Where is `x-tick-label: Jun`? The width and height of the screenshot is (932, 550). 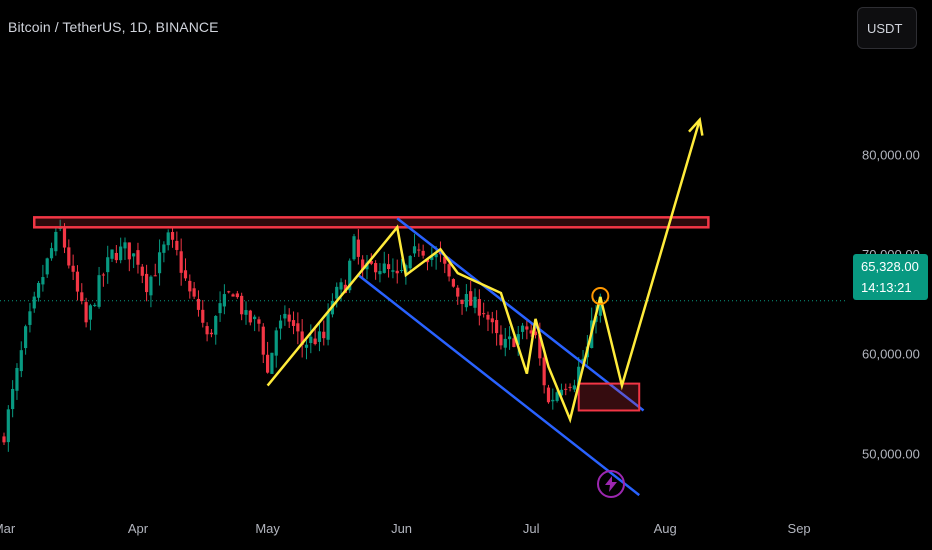
x-tick-label: Jun is located at coordinates (401, 528).